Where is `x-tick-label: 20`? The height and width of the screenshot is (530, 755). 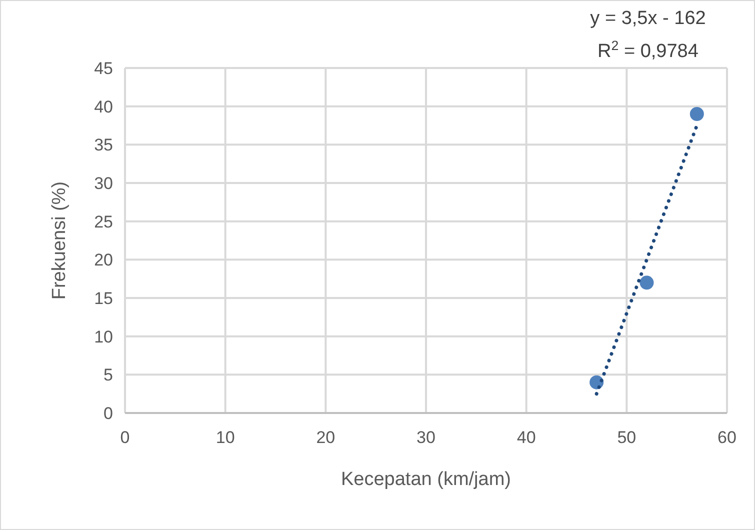 x-tick-label: 20 is located at coordinates (326, 437).